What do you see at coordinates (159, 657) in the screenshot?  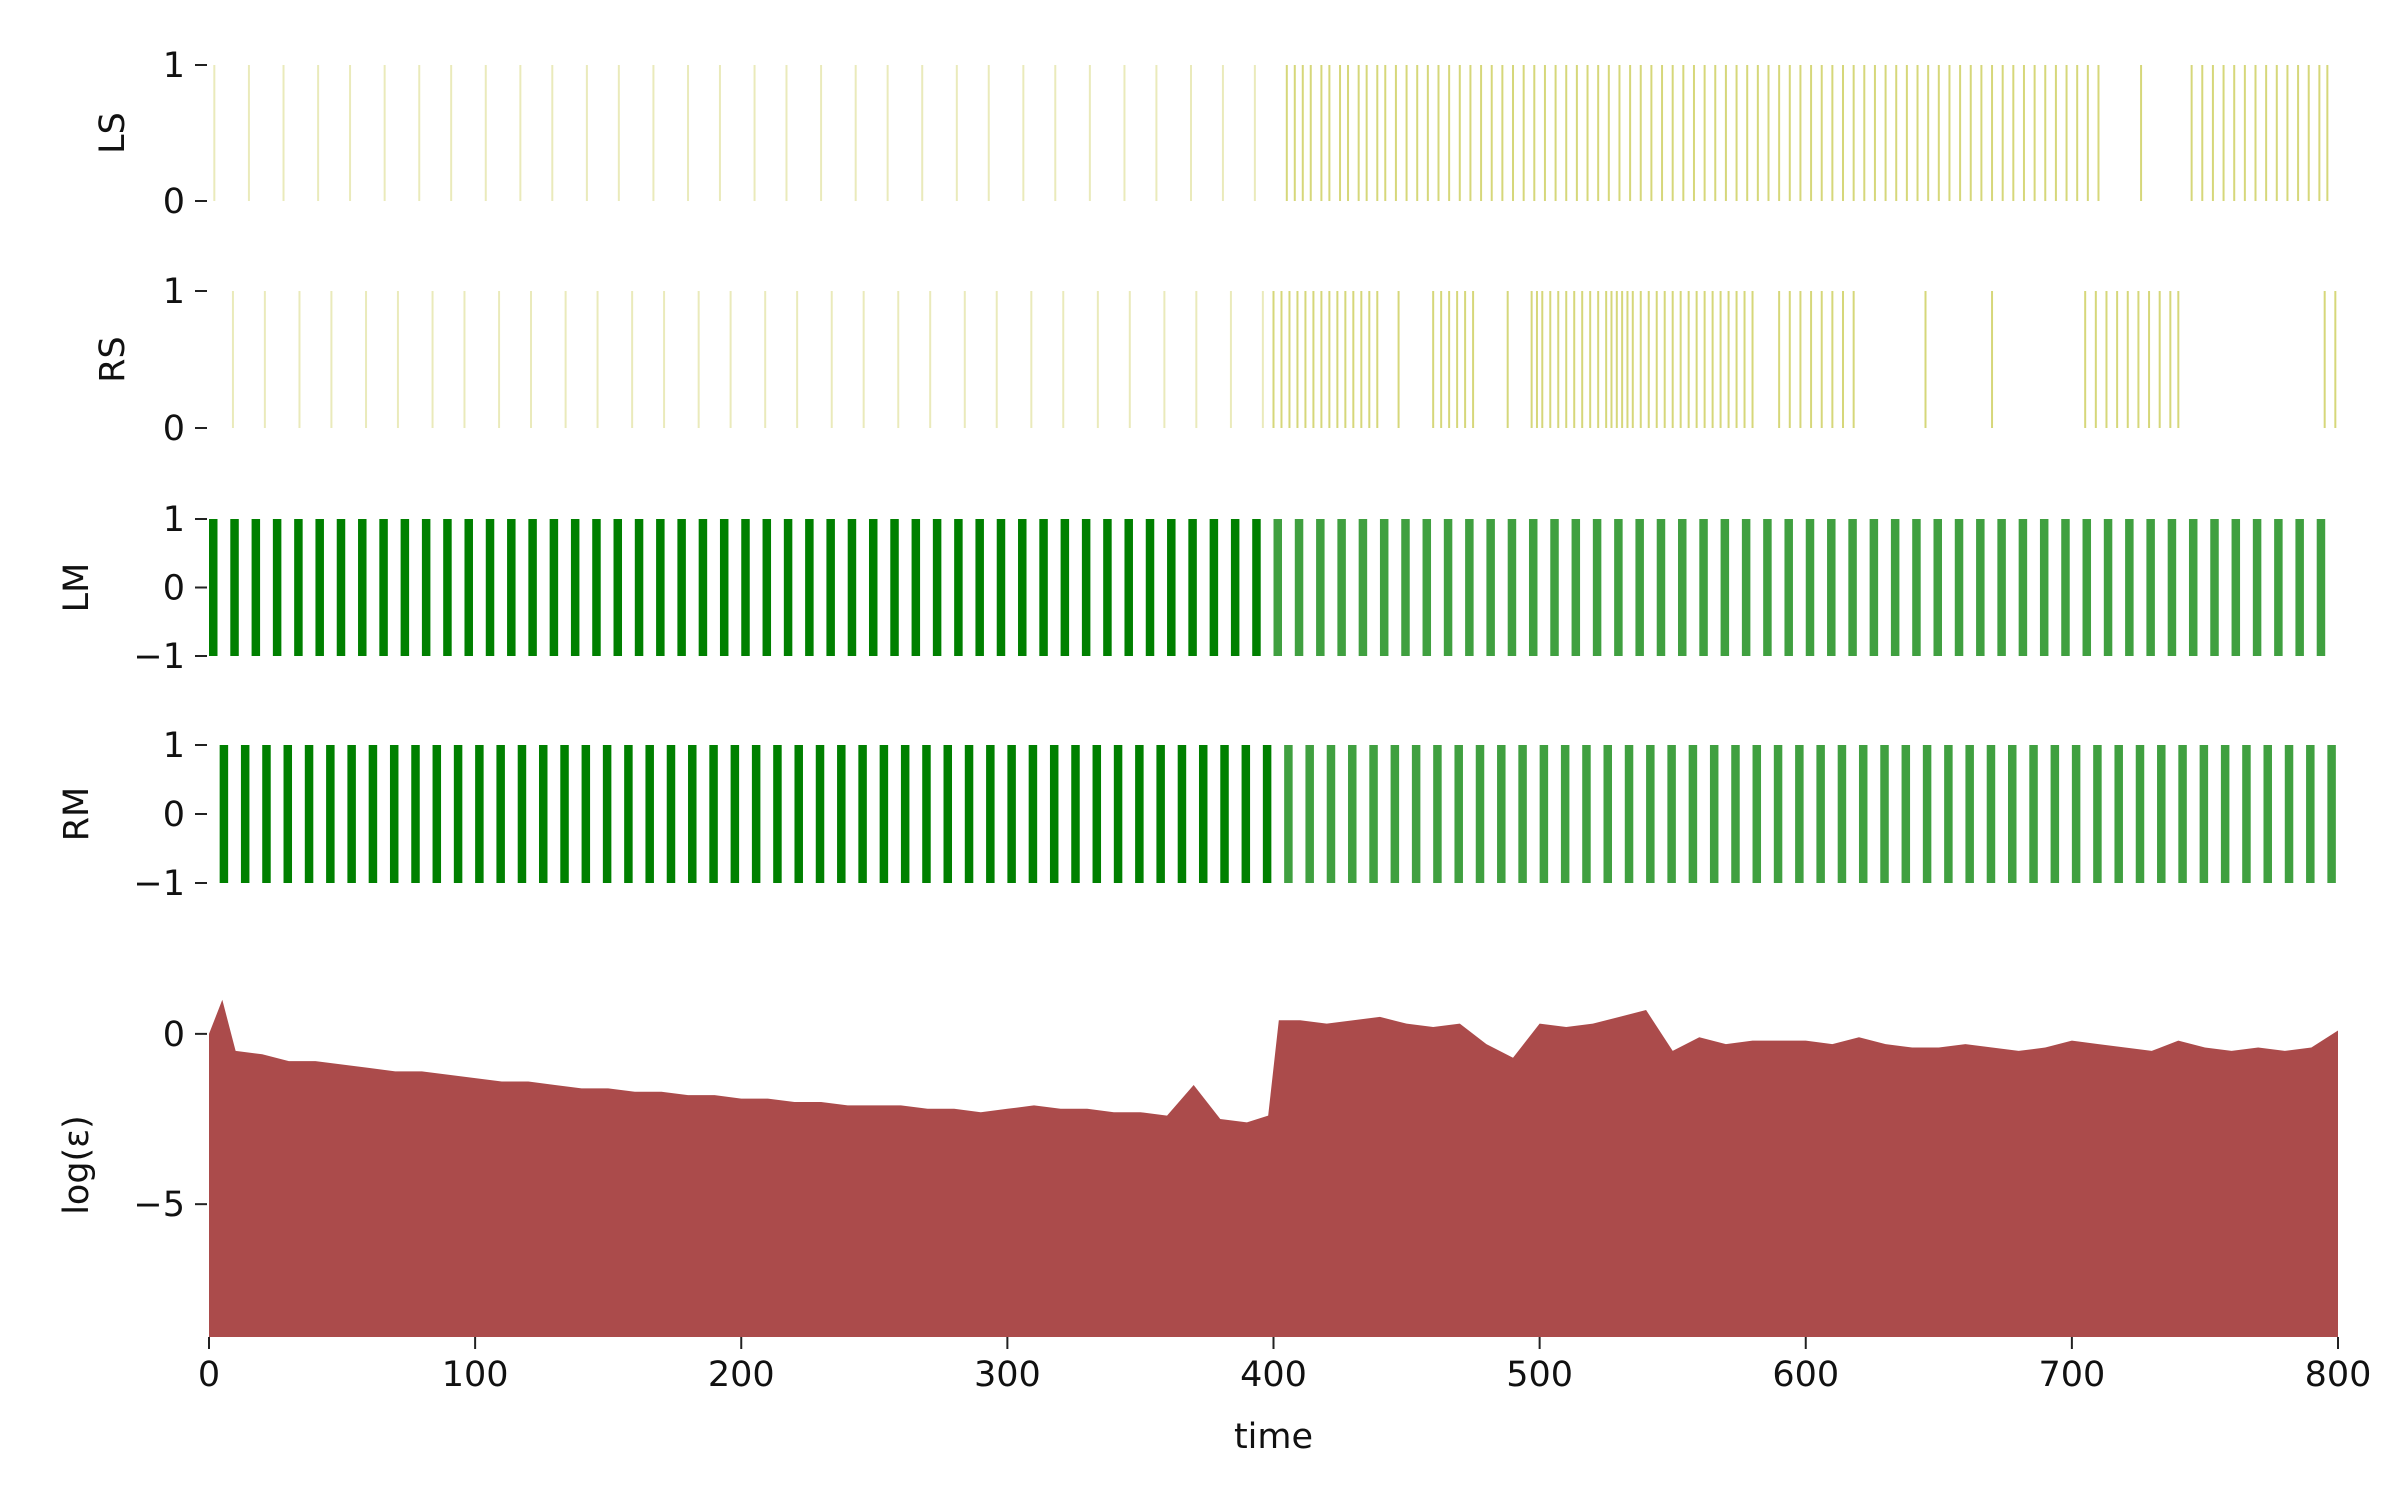 I see `y-tick-label: −1` at bounding box center [159, 657].